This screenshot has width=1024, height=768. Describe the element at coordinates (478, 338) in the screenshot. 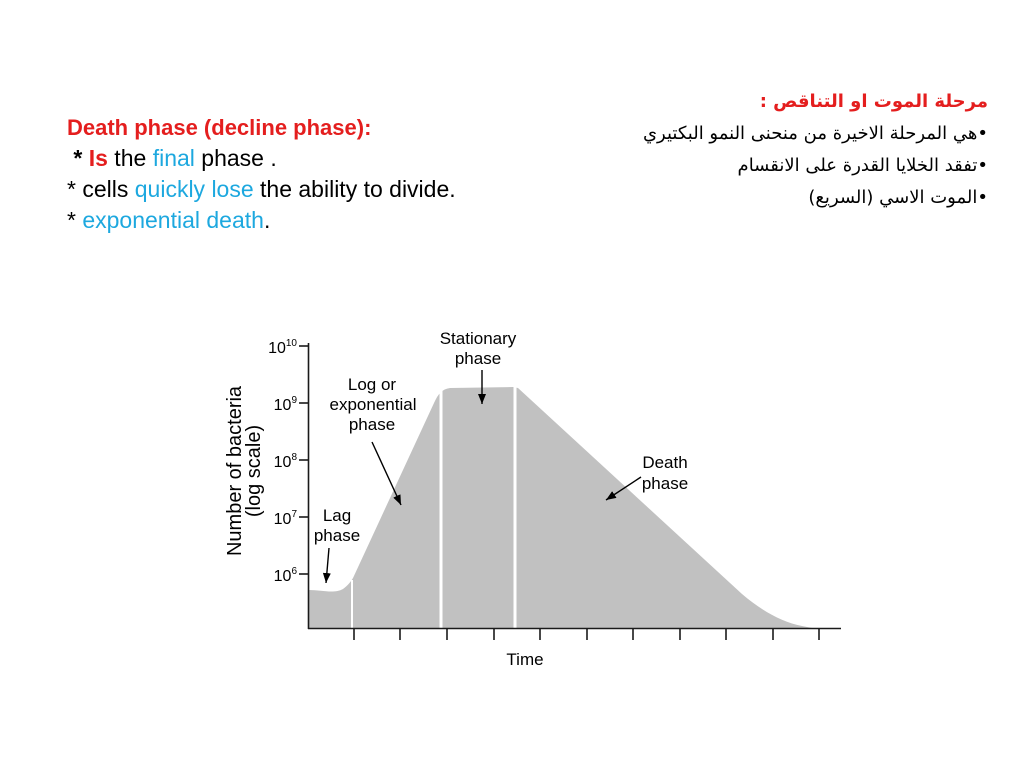

I see `phase-label-line: Stationary` at that location.